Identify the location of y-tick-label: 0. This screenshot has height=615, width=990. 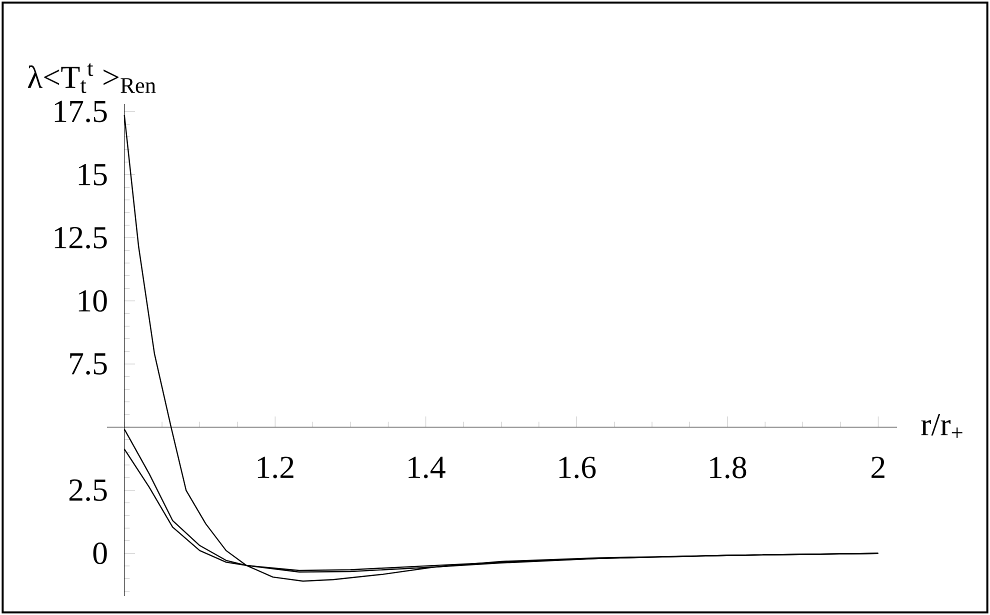
(100, 553).